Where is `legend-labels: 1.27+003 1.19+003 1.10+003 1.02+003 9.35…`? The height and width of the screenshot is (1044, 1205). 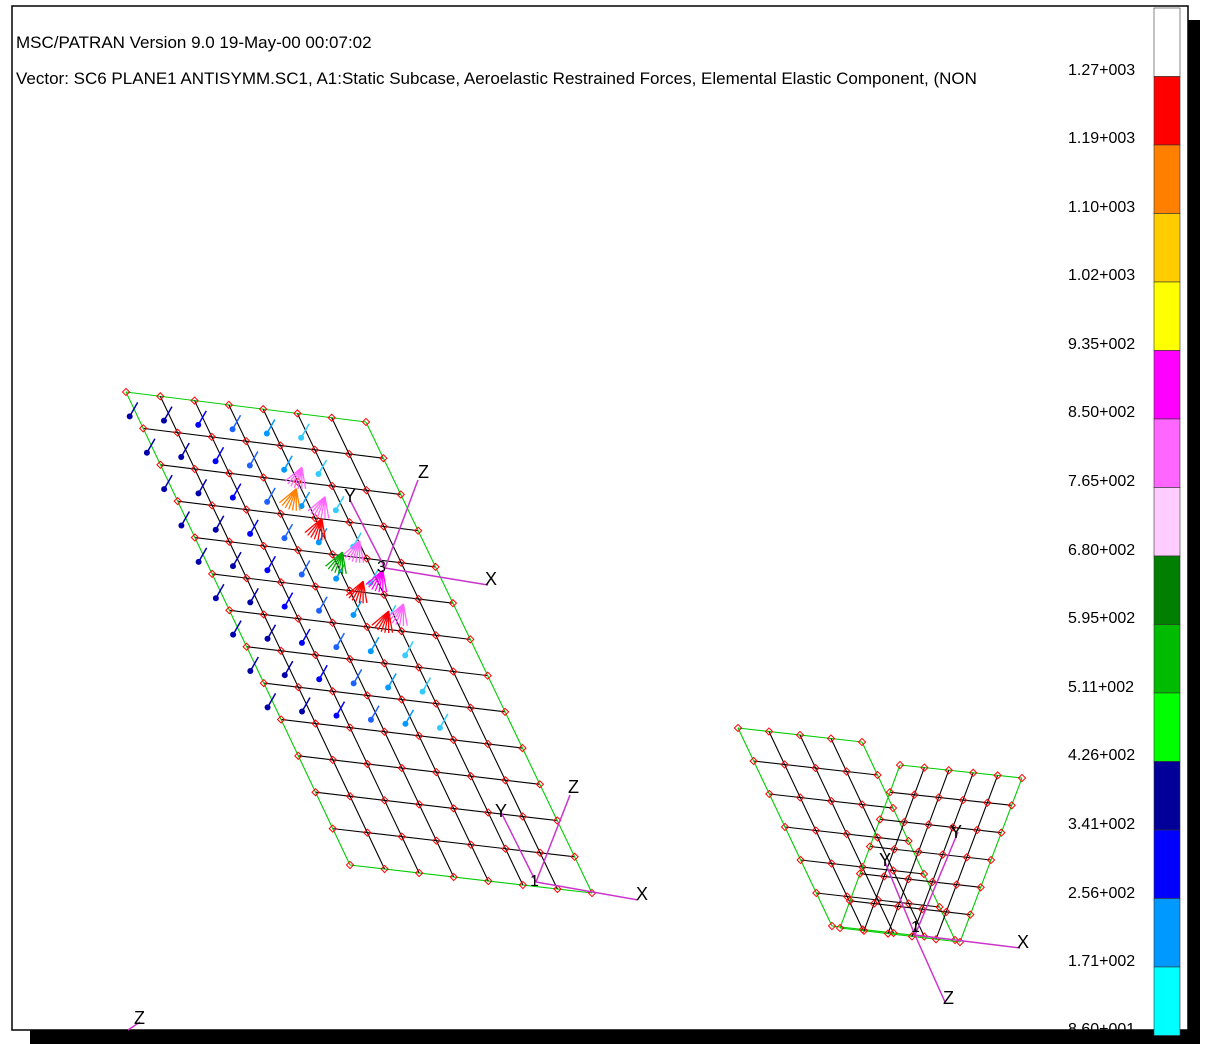 legend-labels: 1.27+003 1.19+003 1.10+003 1.02+003 9.35… is located at coordinates (1101, 550).